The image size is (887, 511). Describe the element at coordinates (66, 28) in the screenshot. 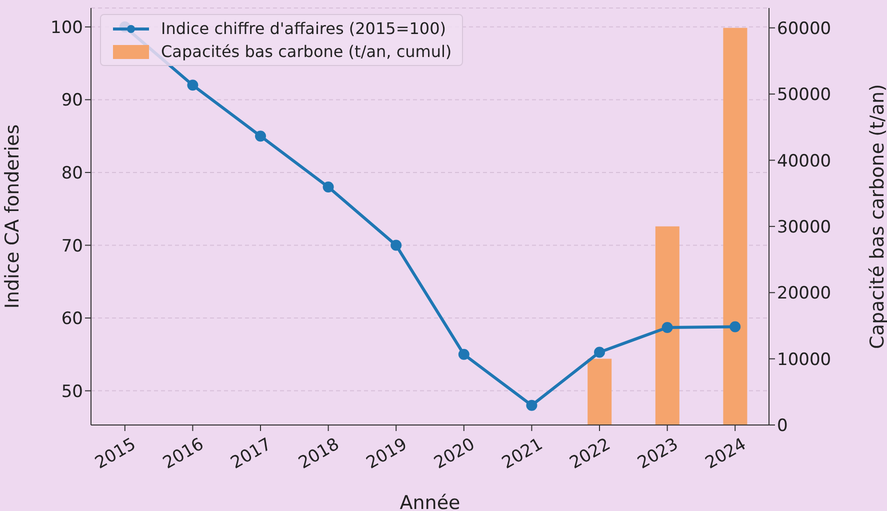

I see `y-tick-label: 100` at that location.